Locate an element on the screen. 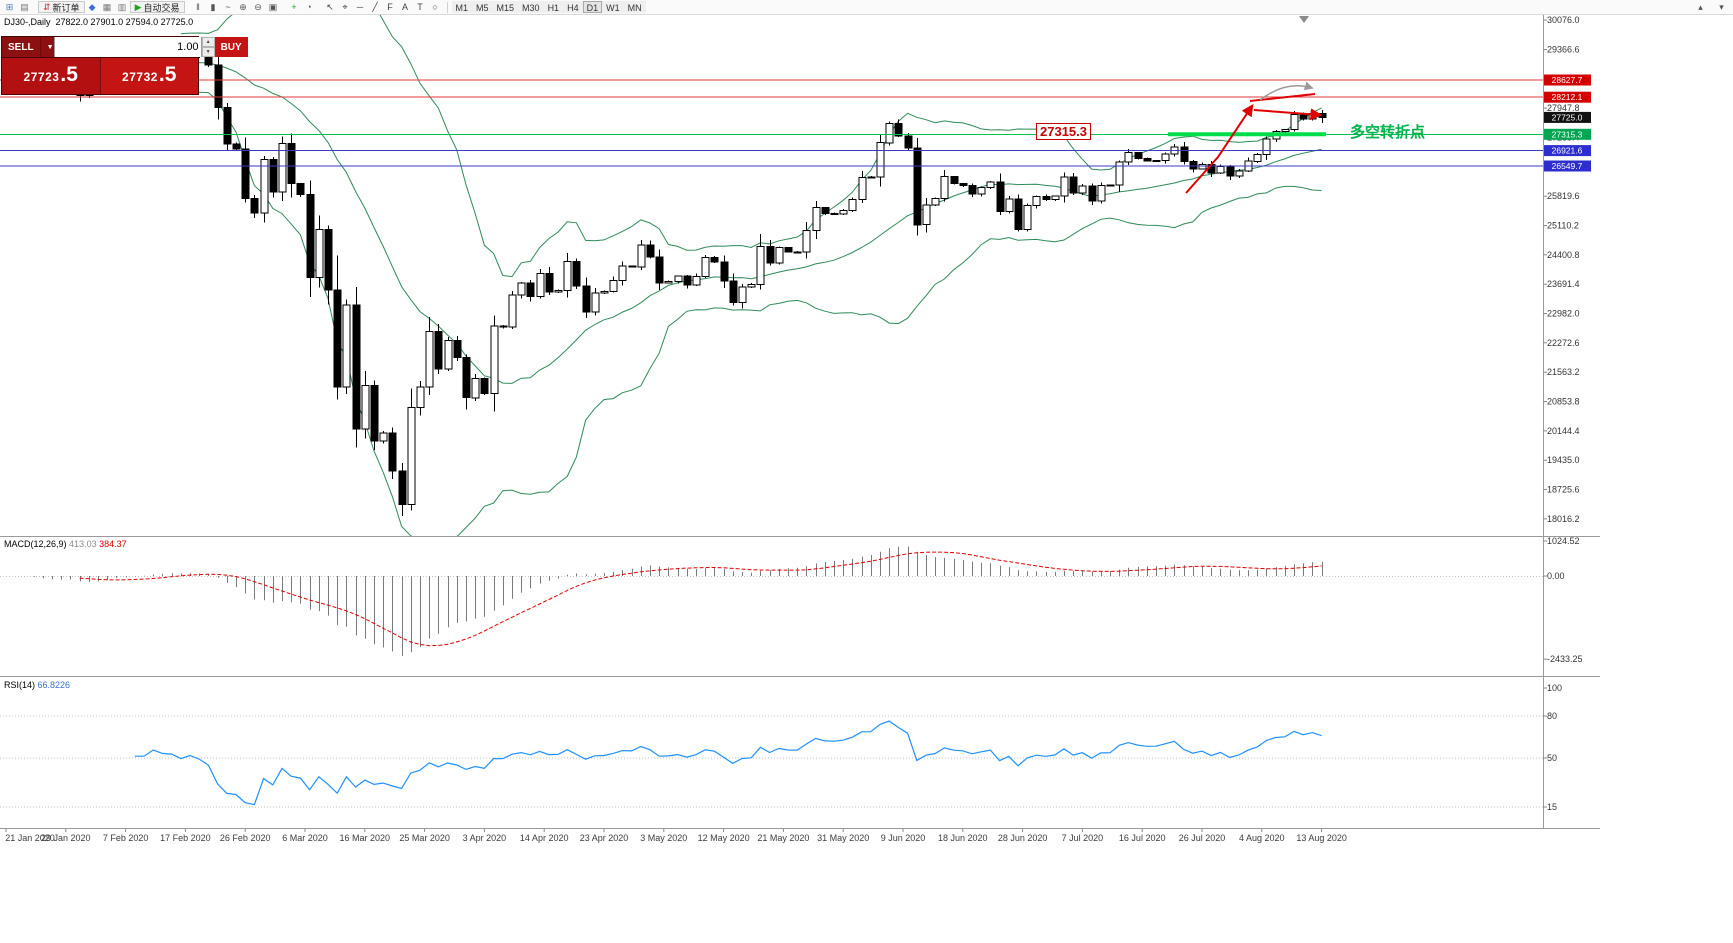 This screenshot has height=943, width=1733. trendline-tool-icon: ╱ is located at coordinates (375, 7).